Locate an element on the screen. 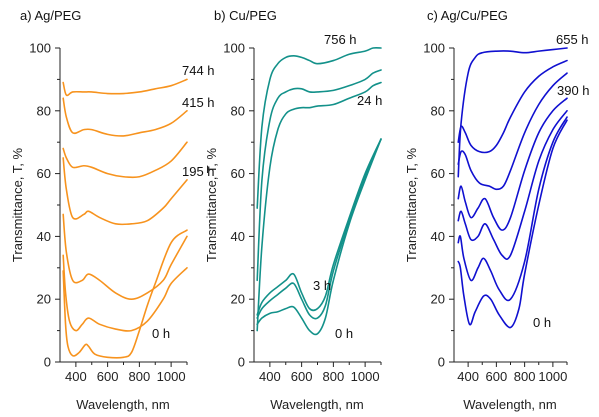  panel-b-annotation-3h: 3 h is located at coordinates (322, 285).